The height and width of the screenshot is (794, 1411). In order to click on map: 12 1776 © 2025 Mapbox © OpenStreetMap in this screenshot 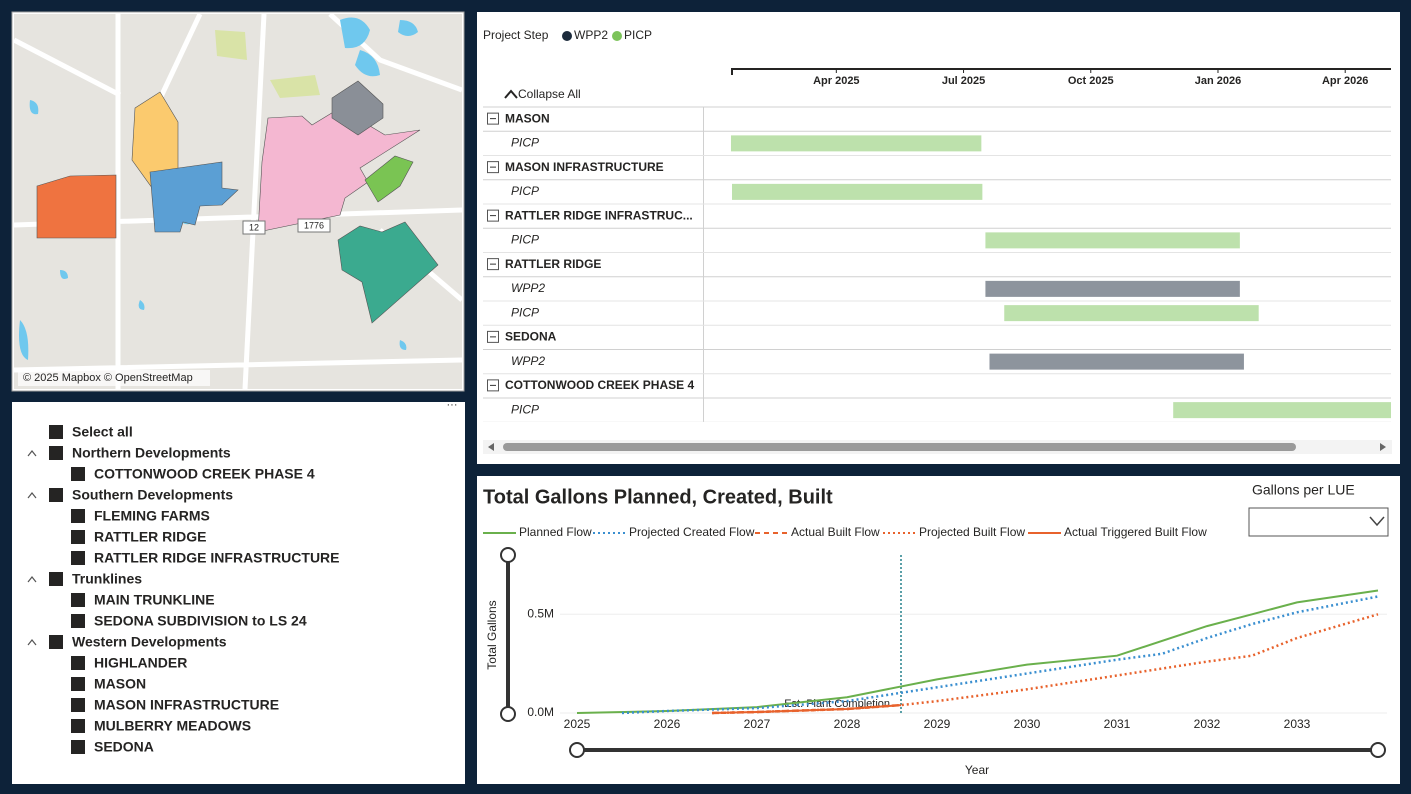, I will do `click(238, 201)`.